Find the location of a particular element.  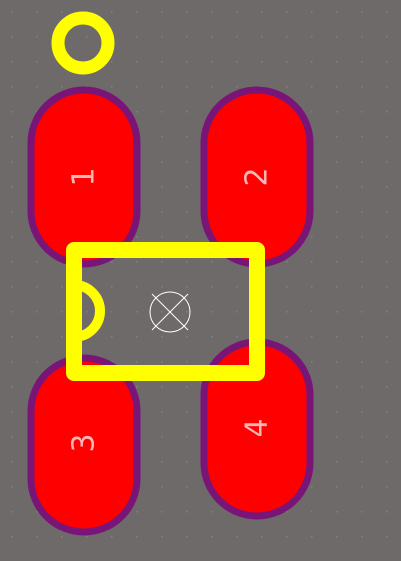

pin1-indicator-icon is located at coordinates (83, 43).